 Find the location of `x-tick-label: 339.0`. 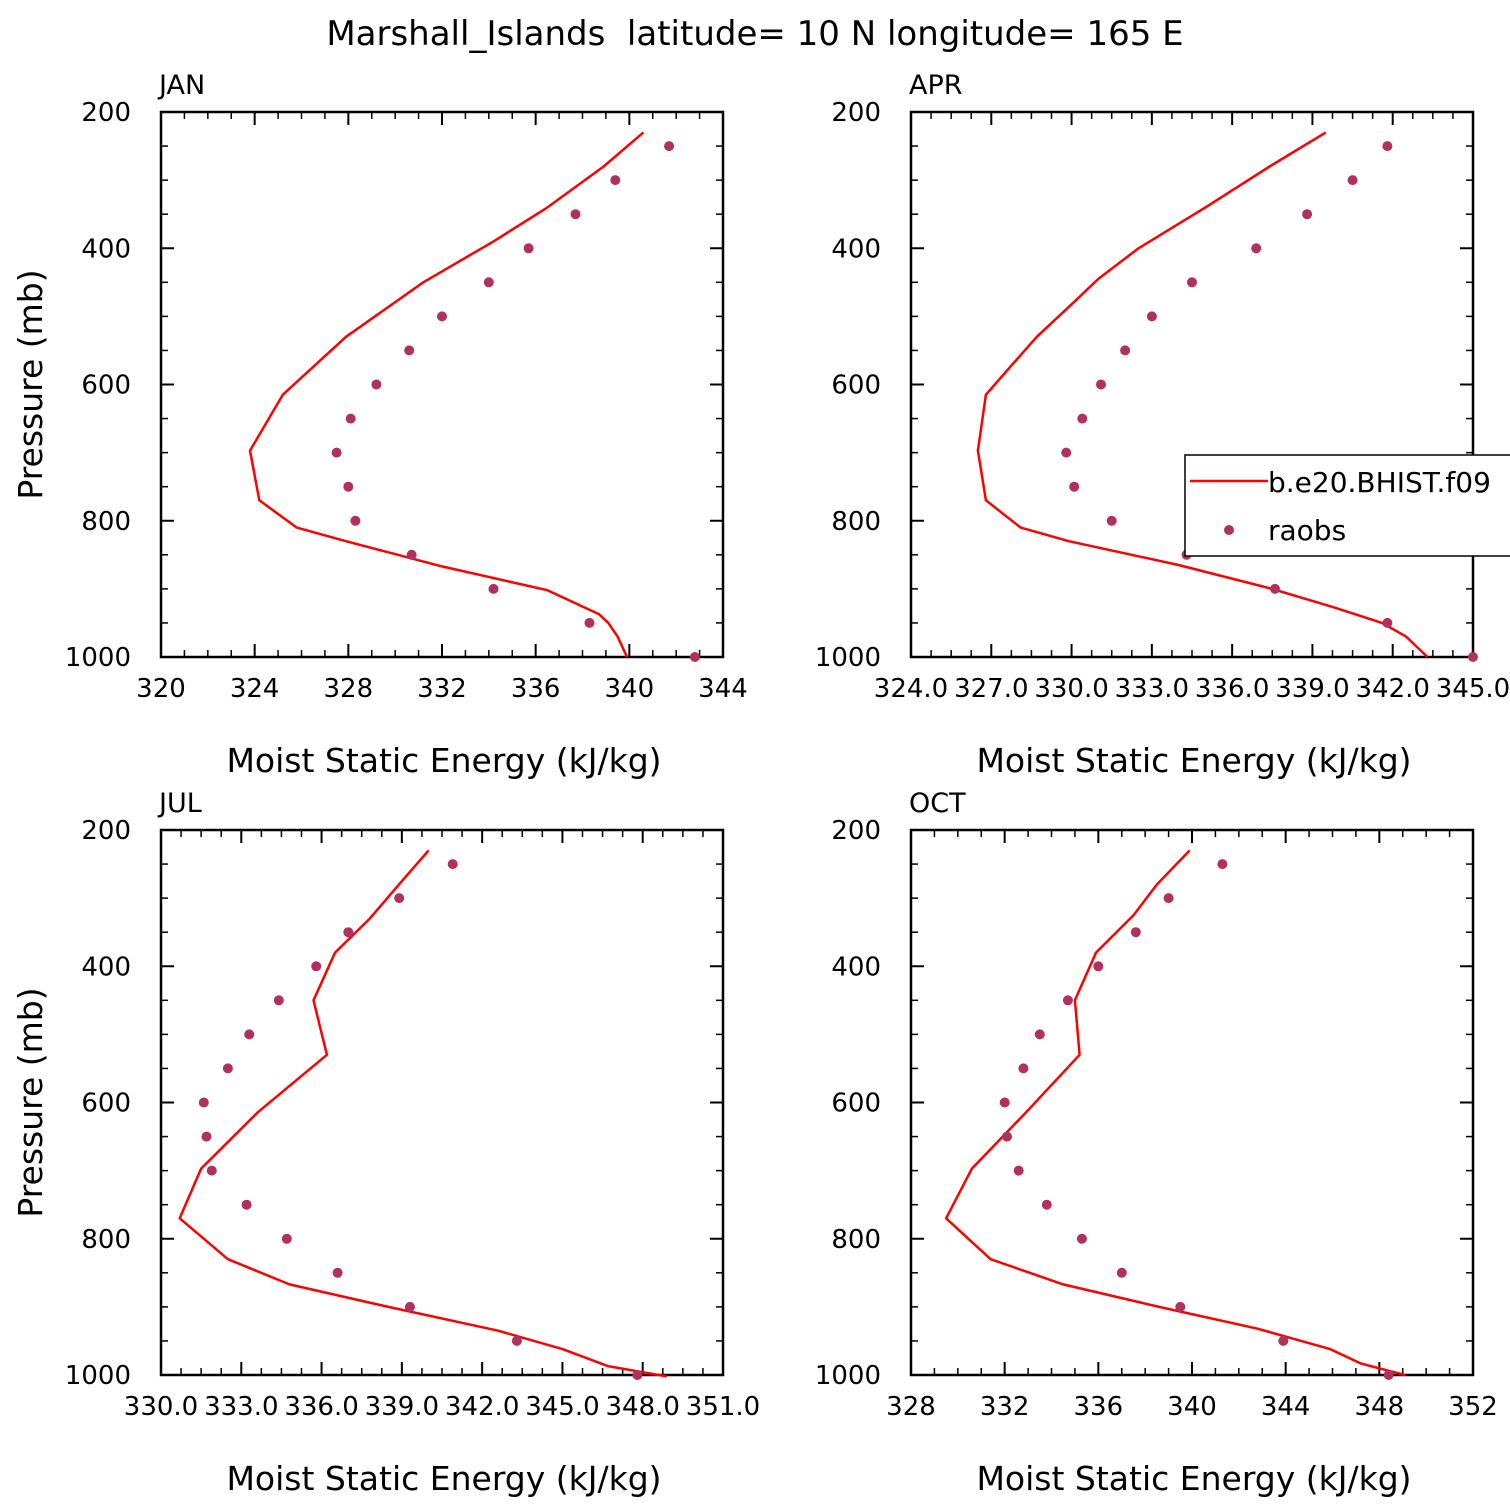

x-tick-label: 339.0 is located at coordinates (402, 1407).